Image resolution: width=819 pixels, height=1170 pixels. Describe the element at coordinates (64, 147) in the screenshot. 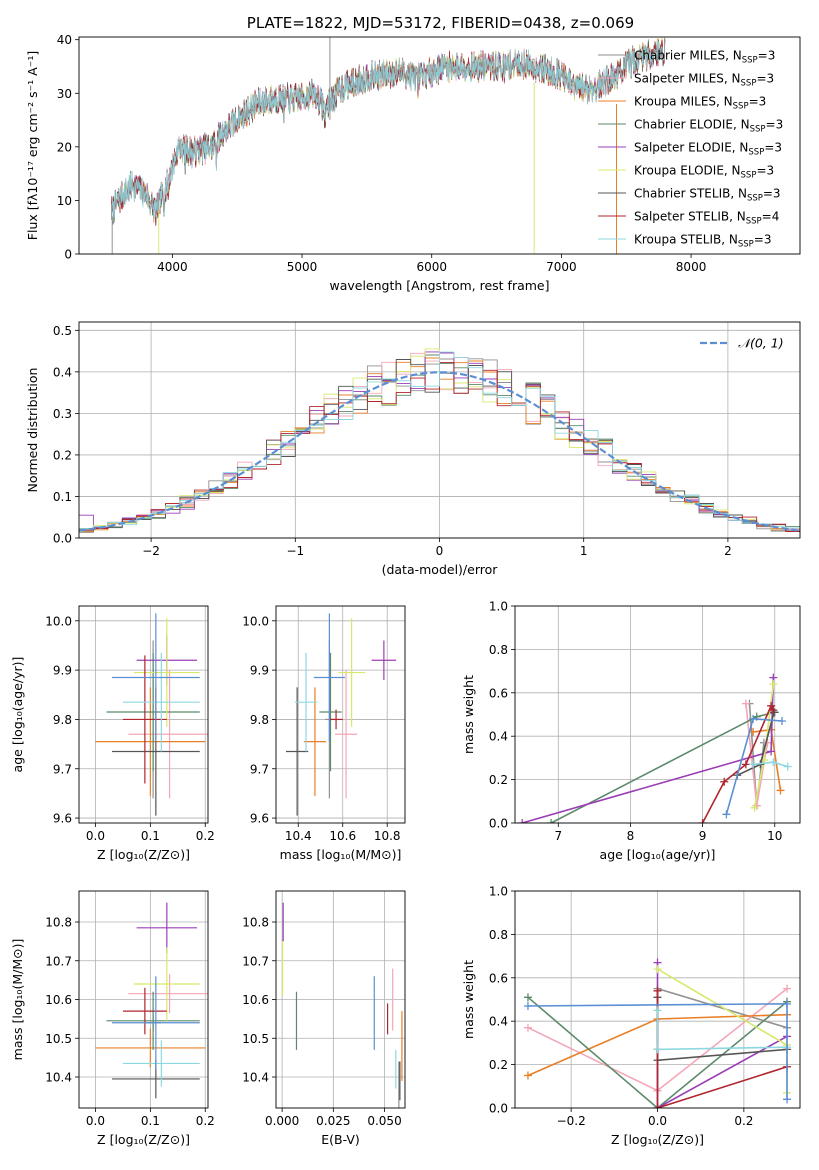

I see `y-tick-label: 20` at that location.